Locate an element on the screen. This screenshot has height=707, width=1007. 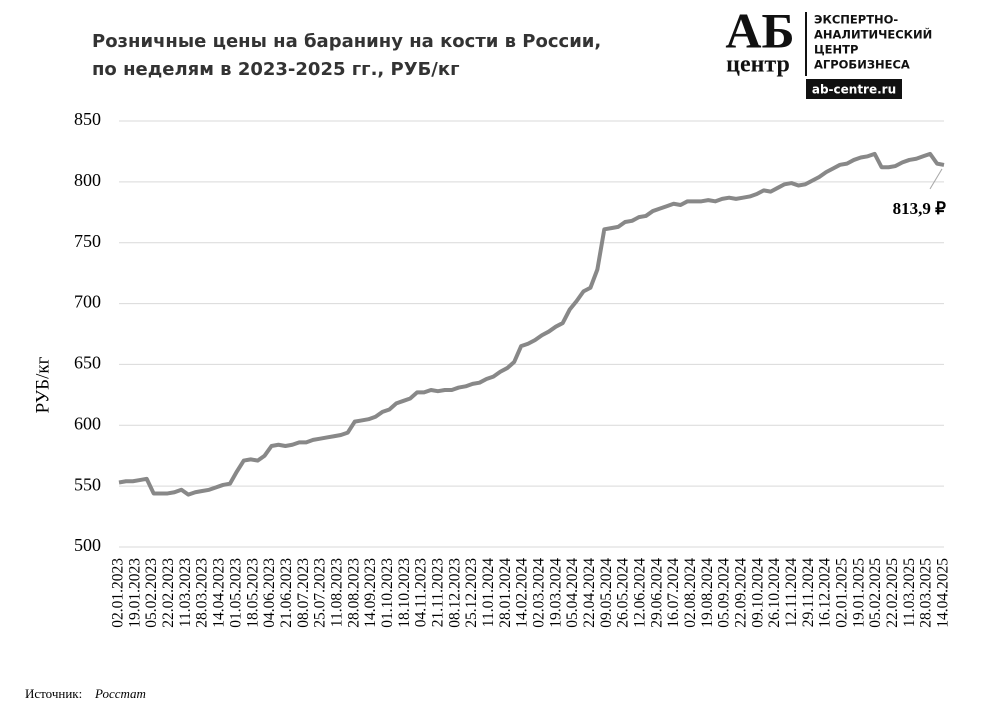
x-tick-label: 25.07.2023 is located at coordinates (320, 593).